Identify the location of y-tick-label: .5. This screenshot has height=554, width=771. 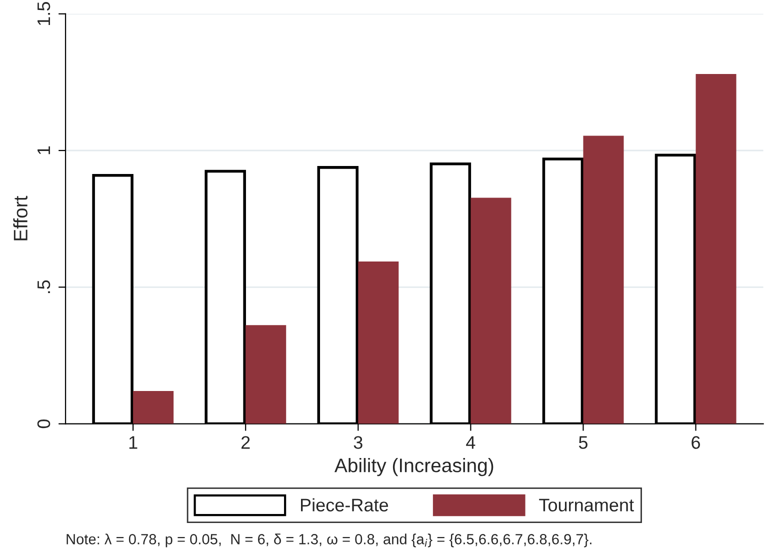
(44, 287).